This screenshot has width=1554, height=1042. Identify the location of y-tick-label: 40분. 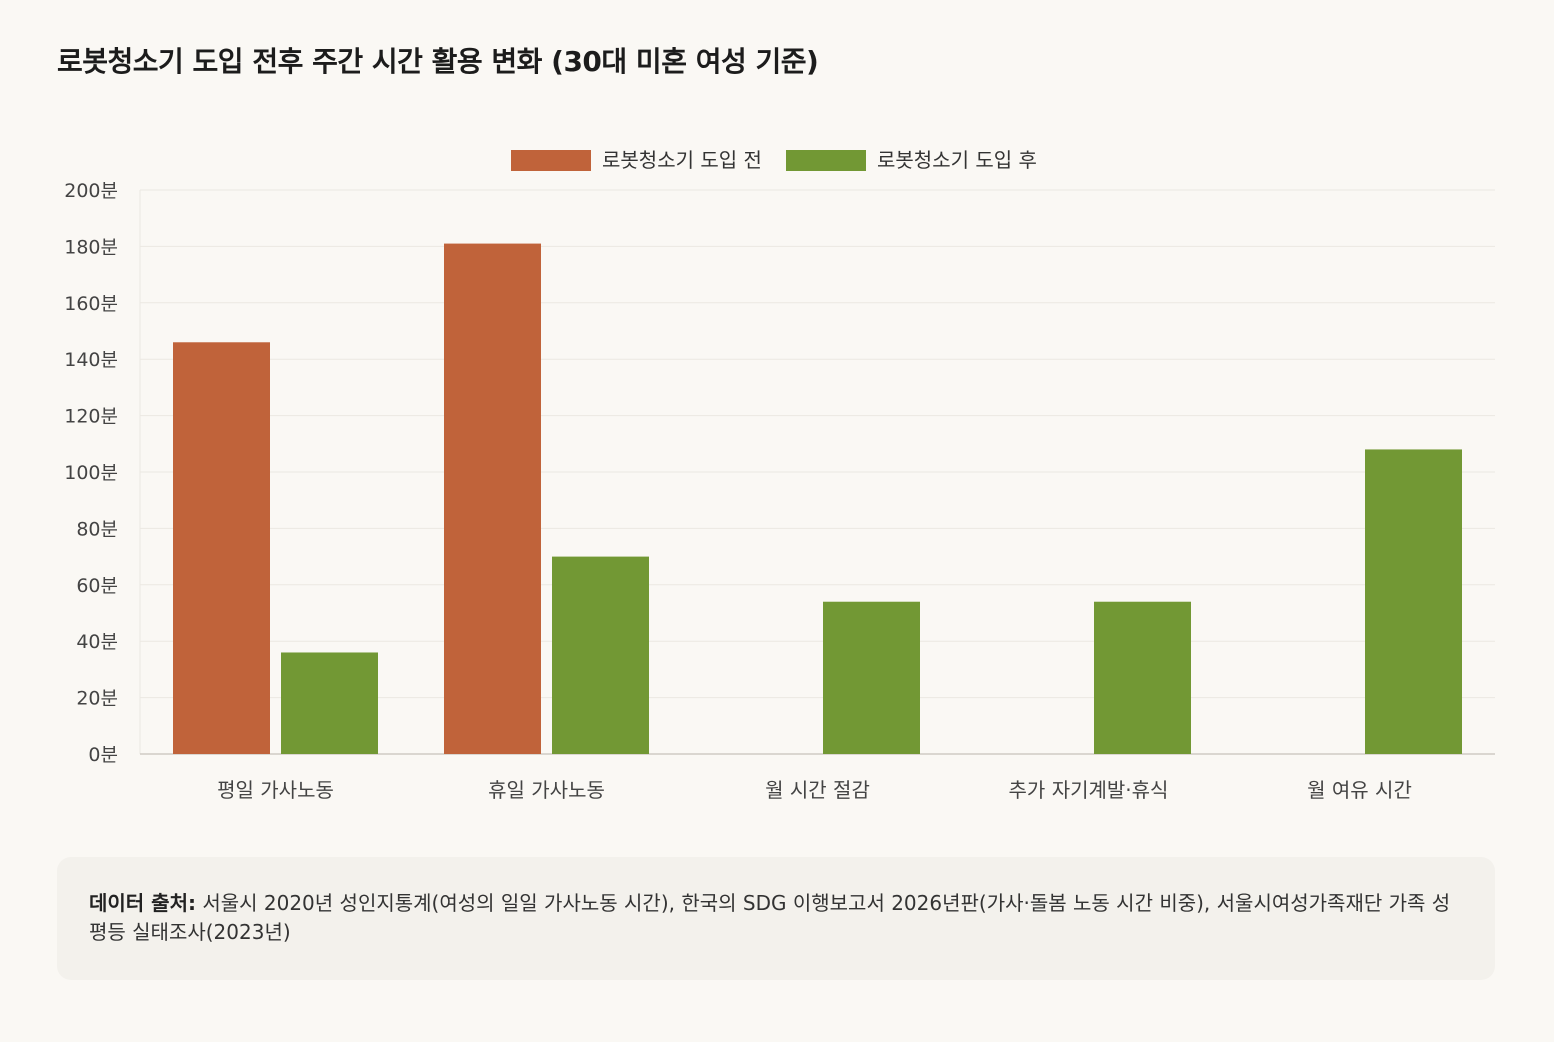
(97, 642).